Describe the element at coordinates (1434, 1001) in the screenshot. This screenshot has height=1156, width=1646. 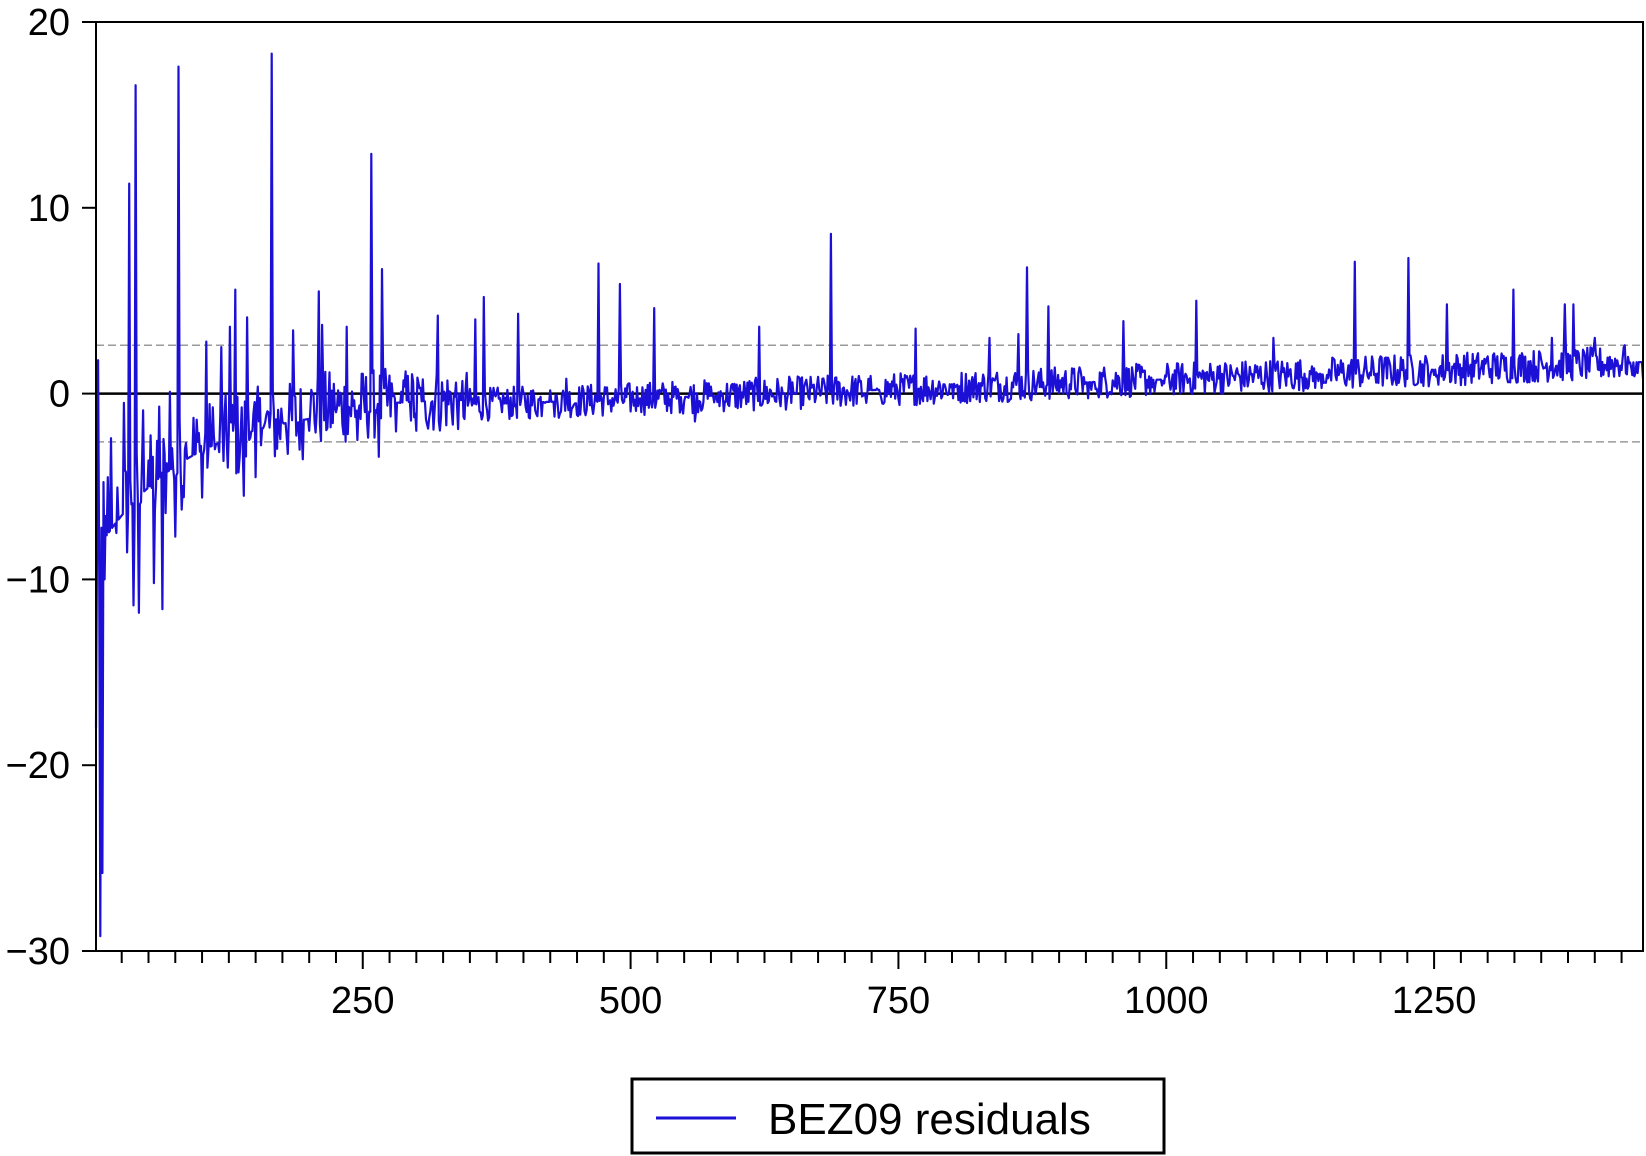
I see `x-tick-label: 1250` at that location.